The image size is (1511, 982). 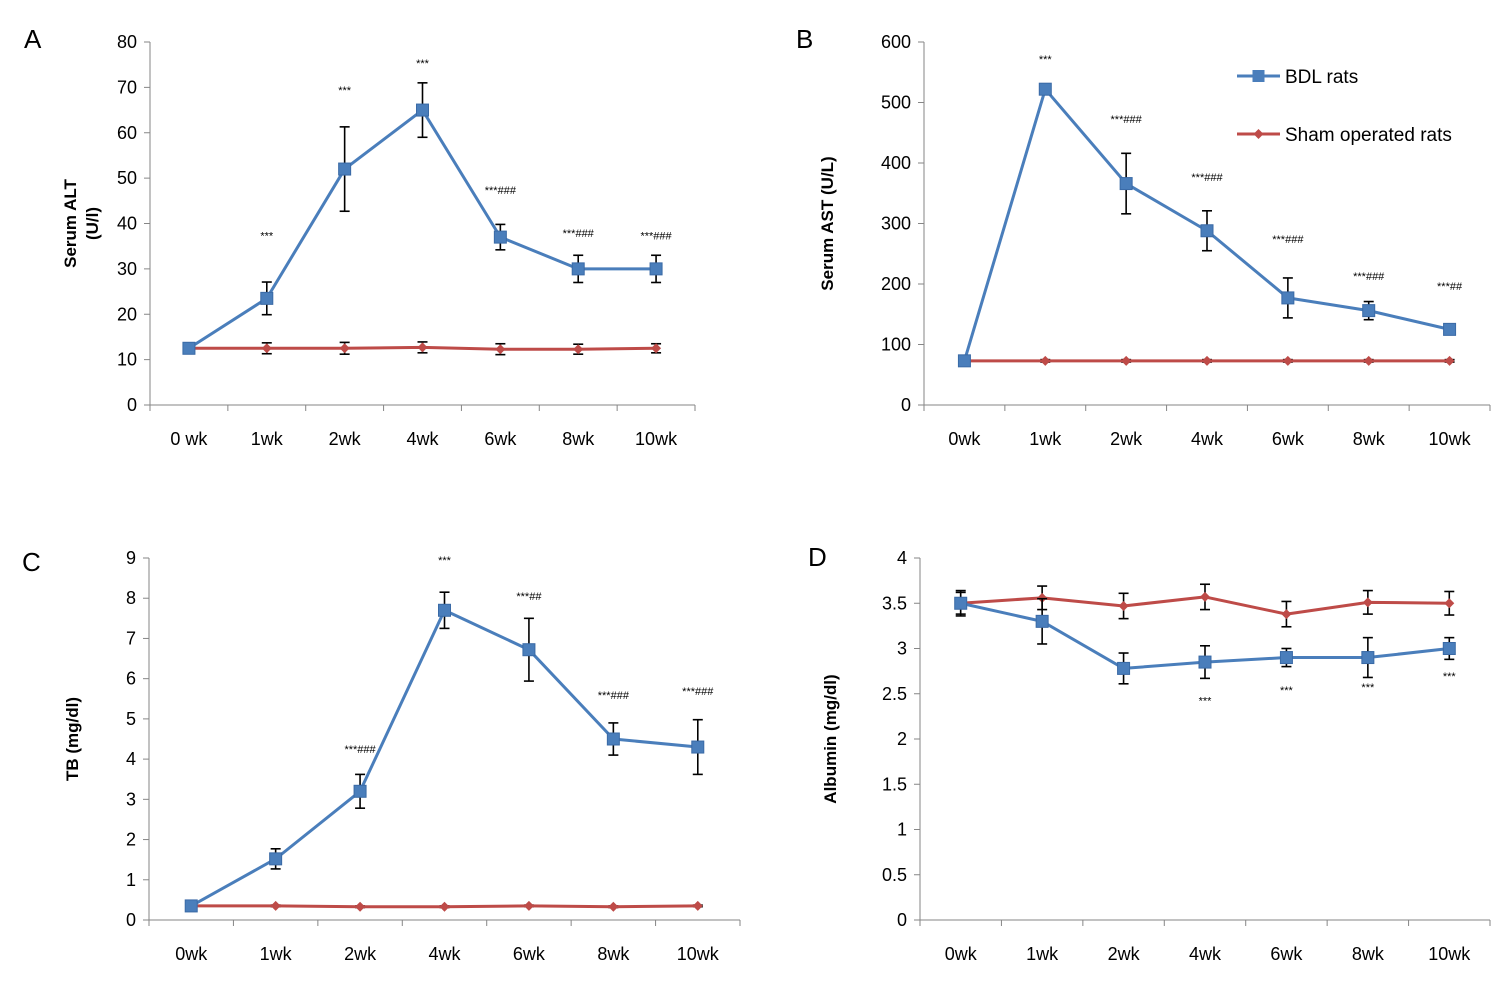 I want to click on y-tick-label: 8, so click(x=131, y=598).